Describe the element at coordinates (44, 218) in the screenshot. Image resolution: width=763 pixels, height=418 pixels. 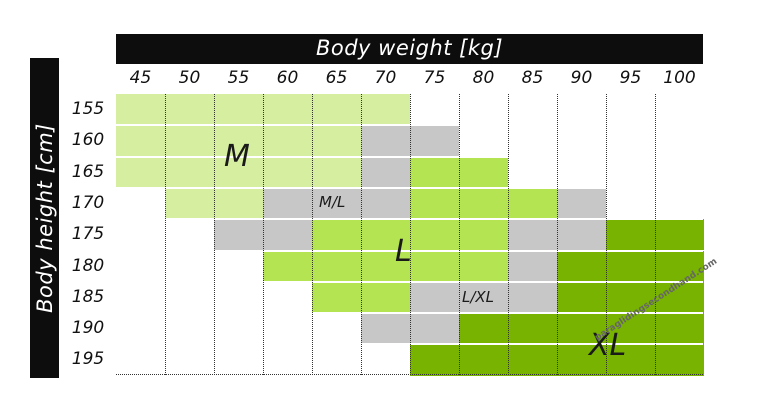
I see `height-side-title: Body height [cm]` at that location.